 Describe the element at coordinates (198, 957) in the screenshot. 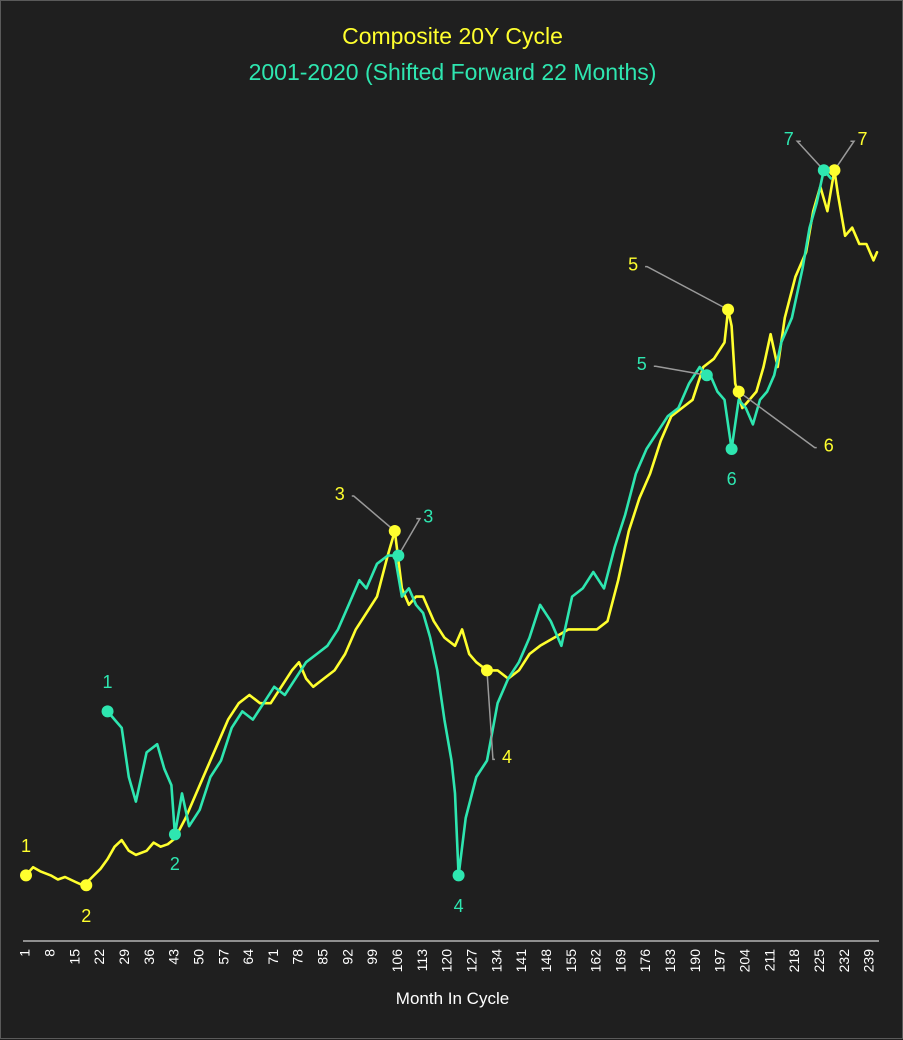

I see `x-tick-label: 50` at that location.